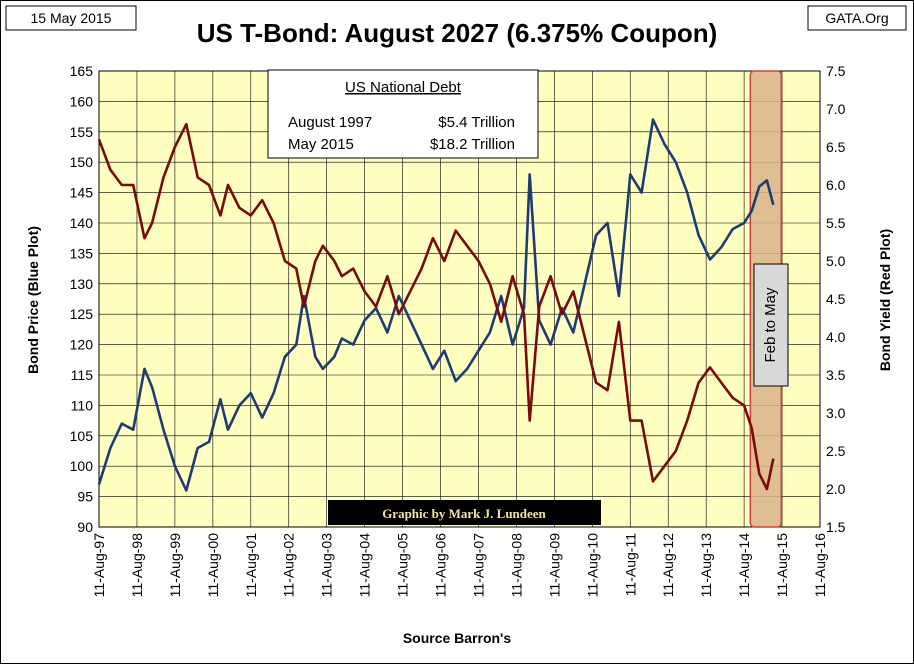 The height and width of the screenshot is (664, 914). I want to click on y-tick-right: 2.0, so click(836, 489).